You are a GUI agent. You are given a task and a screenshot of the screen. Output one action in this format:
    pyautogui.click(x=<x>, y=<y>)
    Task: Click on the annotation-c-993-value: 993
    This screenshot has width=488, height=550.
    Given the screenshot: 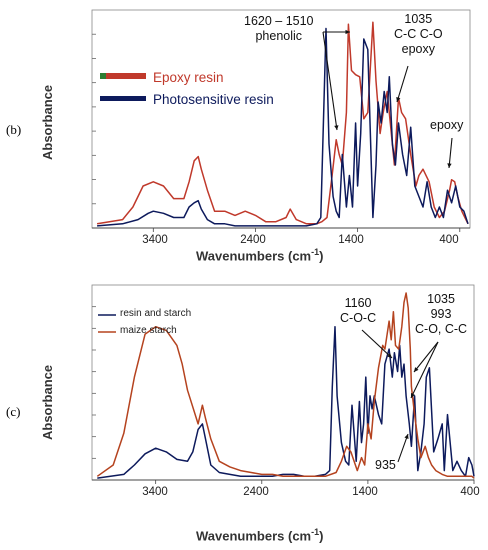 What is the action you would take?
    pyautogui.click(x=441, y=314)
    